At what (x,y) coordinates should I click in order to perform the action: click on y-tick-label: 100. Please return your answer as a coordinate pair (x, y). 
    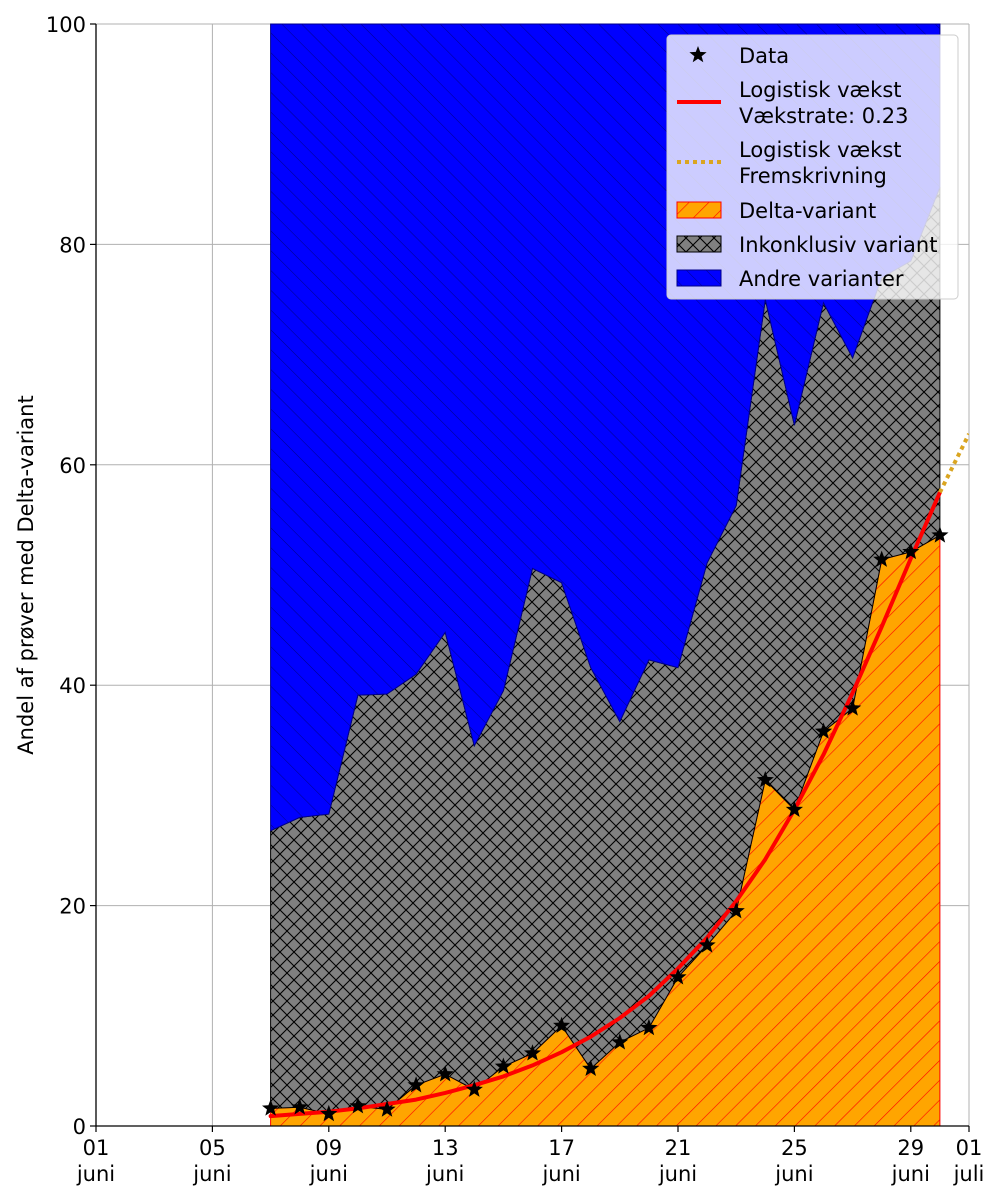
    Looking at the image, I should click on (66, 25).